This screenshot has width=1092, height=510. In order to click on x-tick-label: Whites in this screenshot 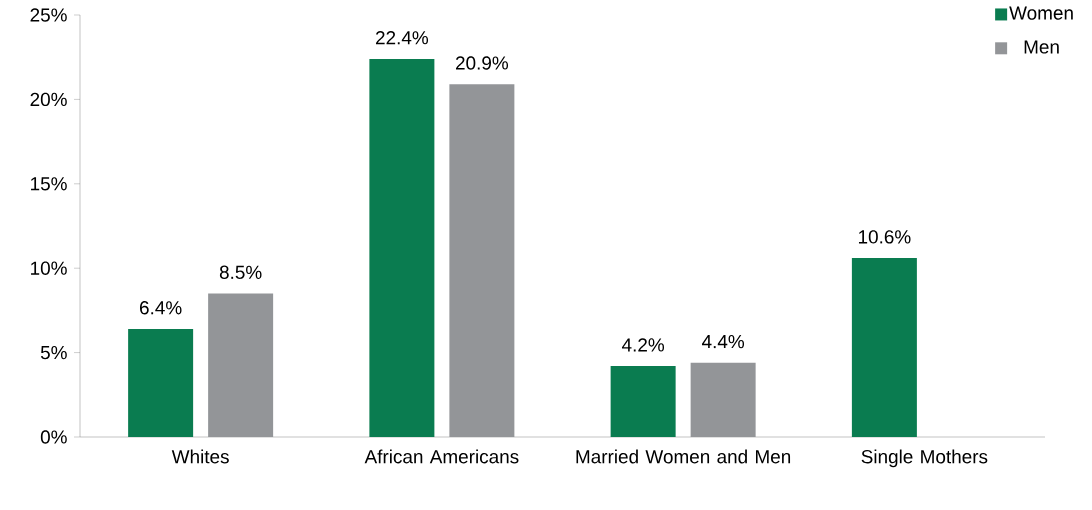, I will do `click(200, 456)`.